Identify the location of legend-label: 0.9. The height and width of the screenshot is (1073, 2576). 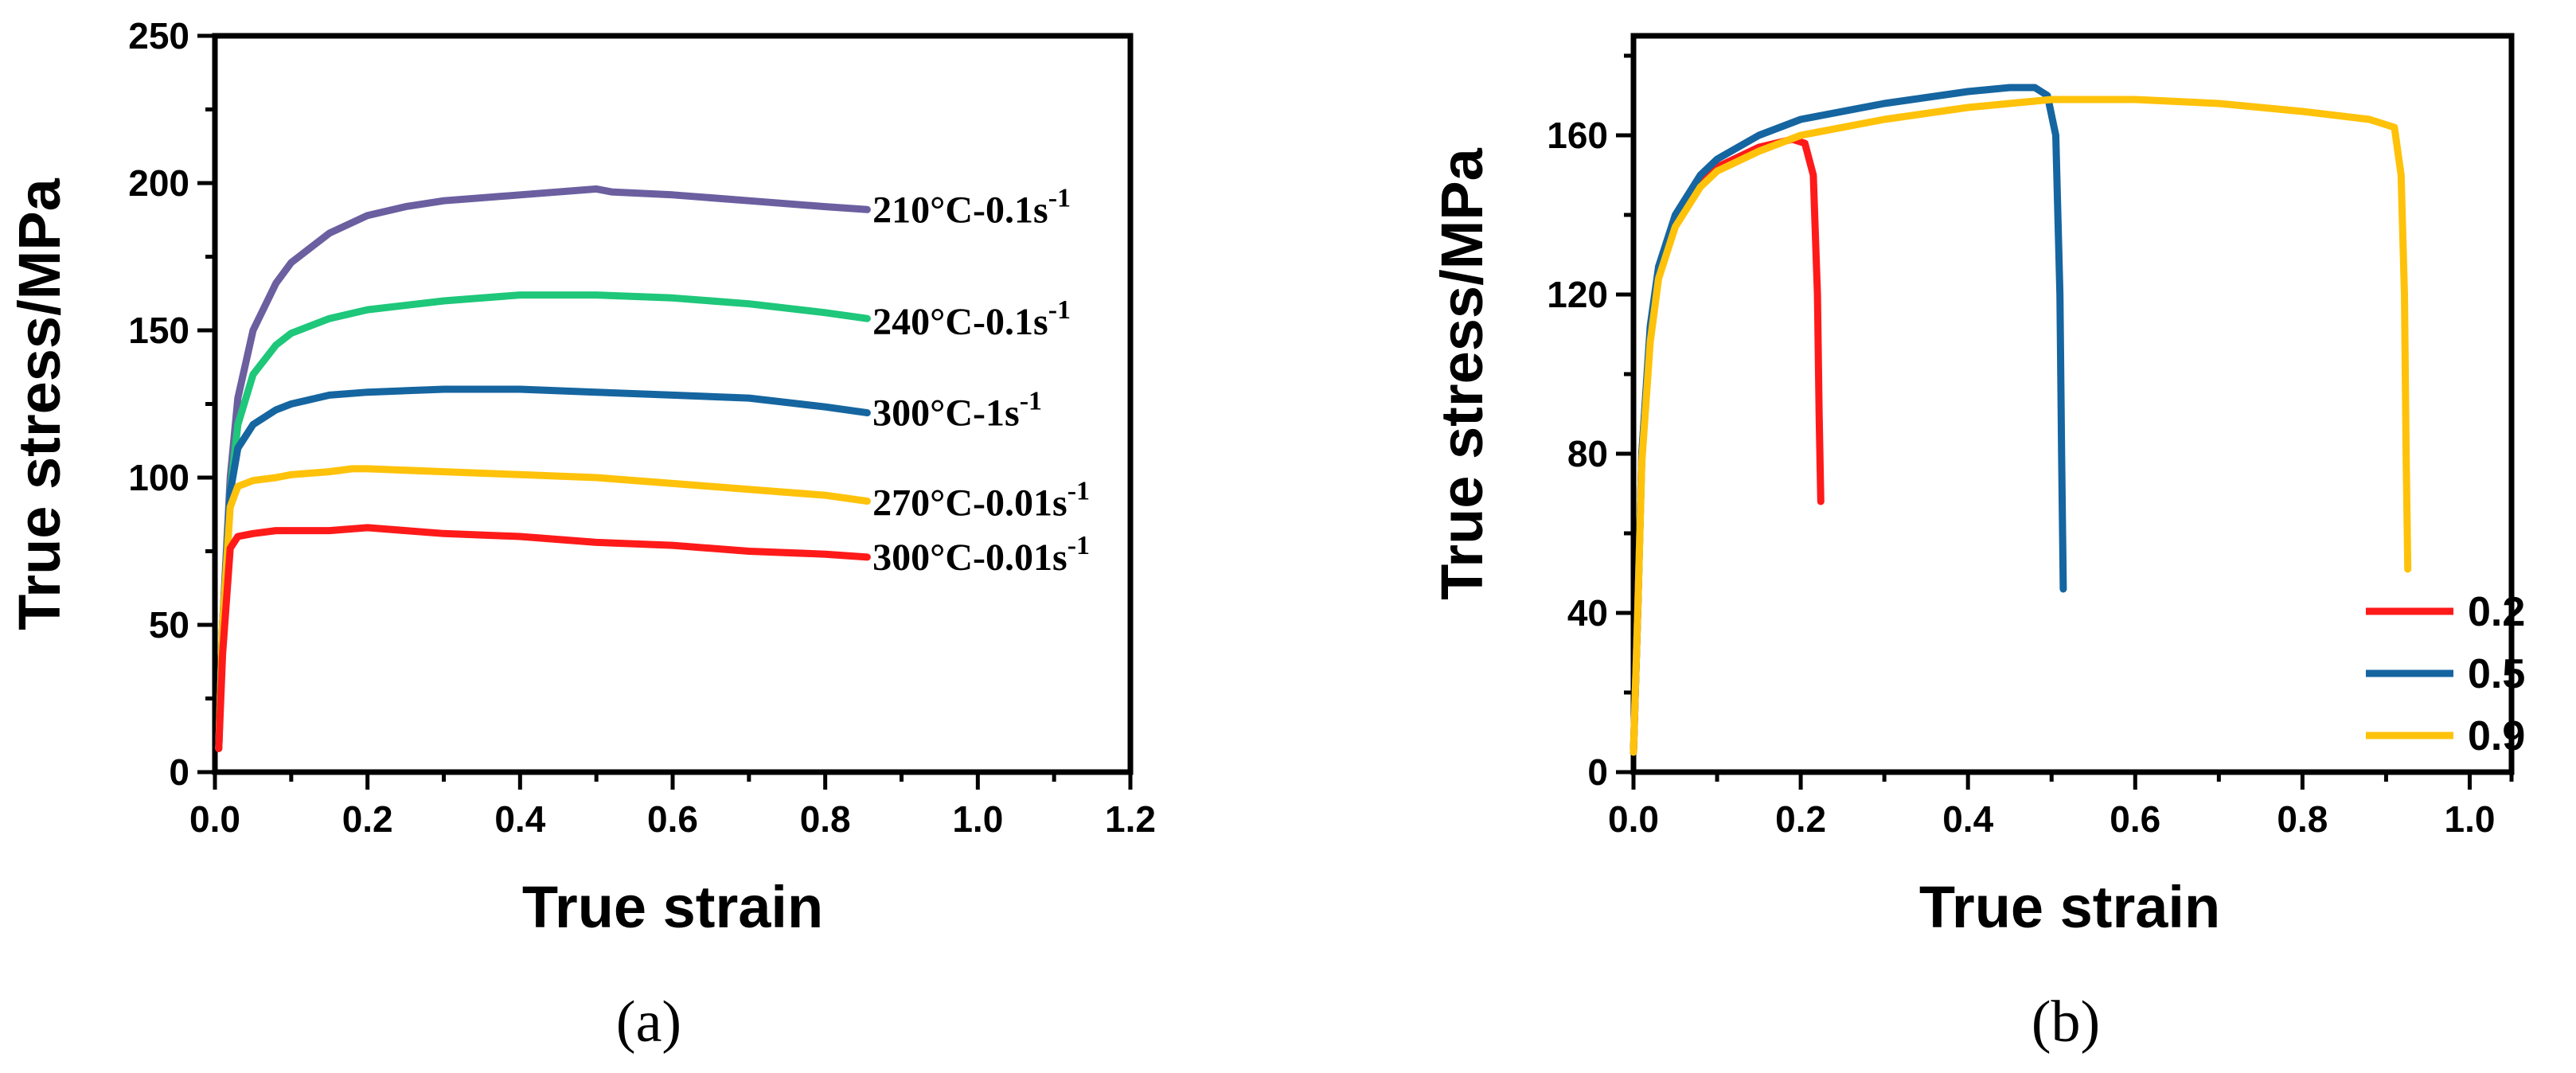
(2496, 736).